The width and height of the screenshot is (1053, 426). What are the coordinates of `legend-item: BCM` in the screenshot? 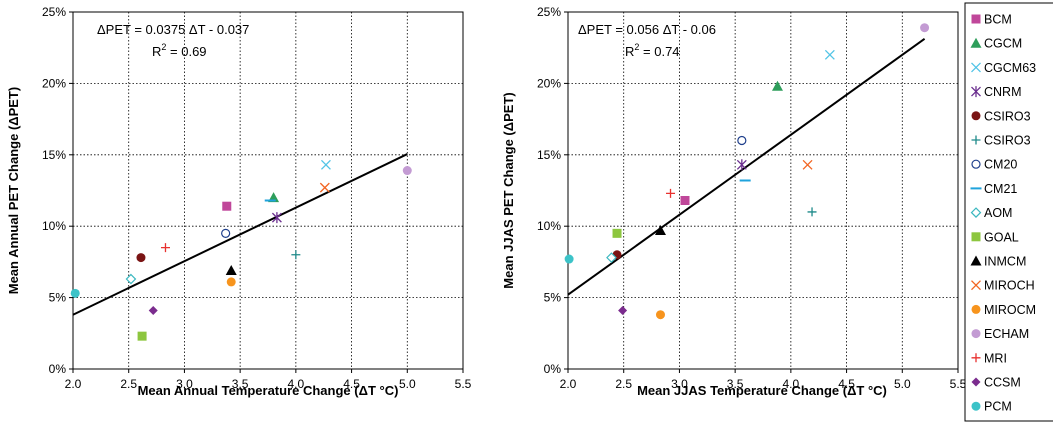 It's located at (991, 20).